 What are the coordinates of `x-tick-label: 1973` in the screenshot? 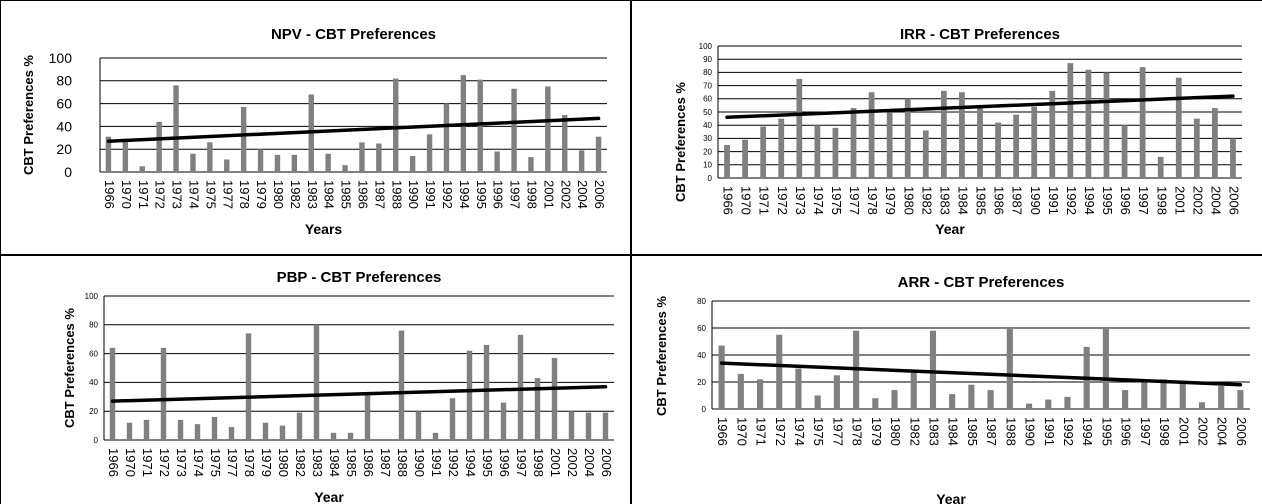 It's located at (800, 200).